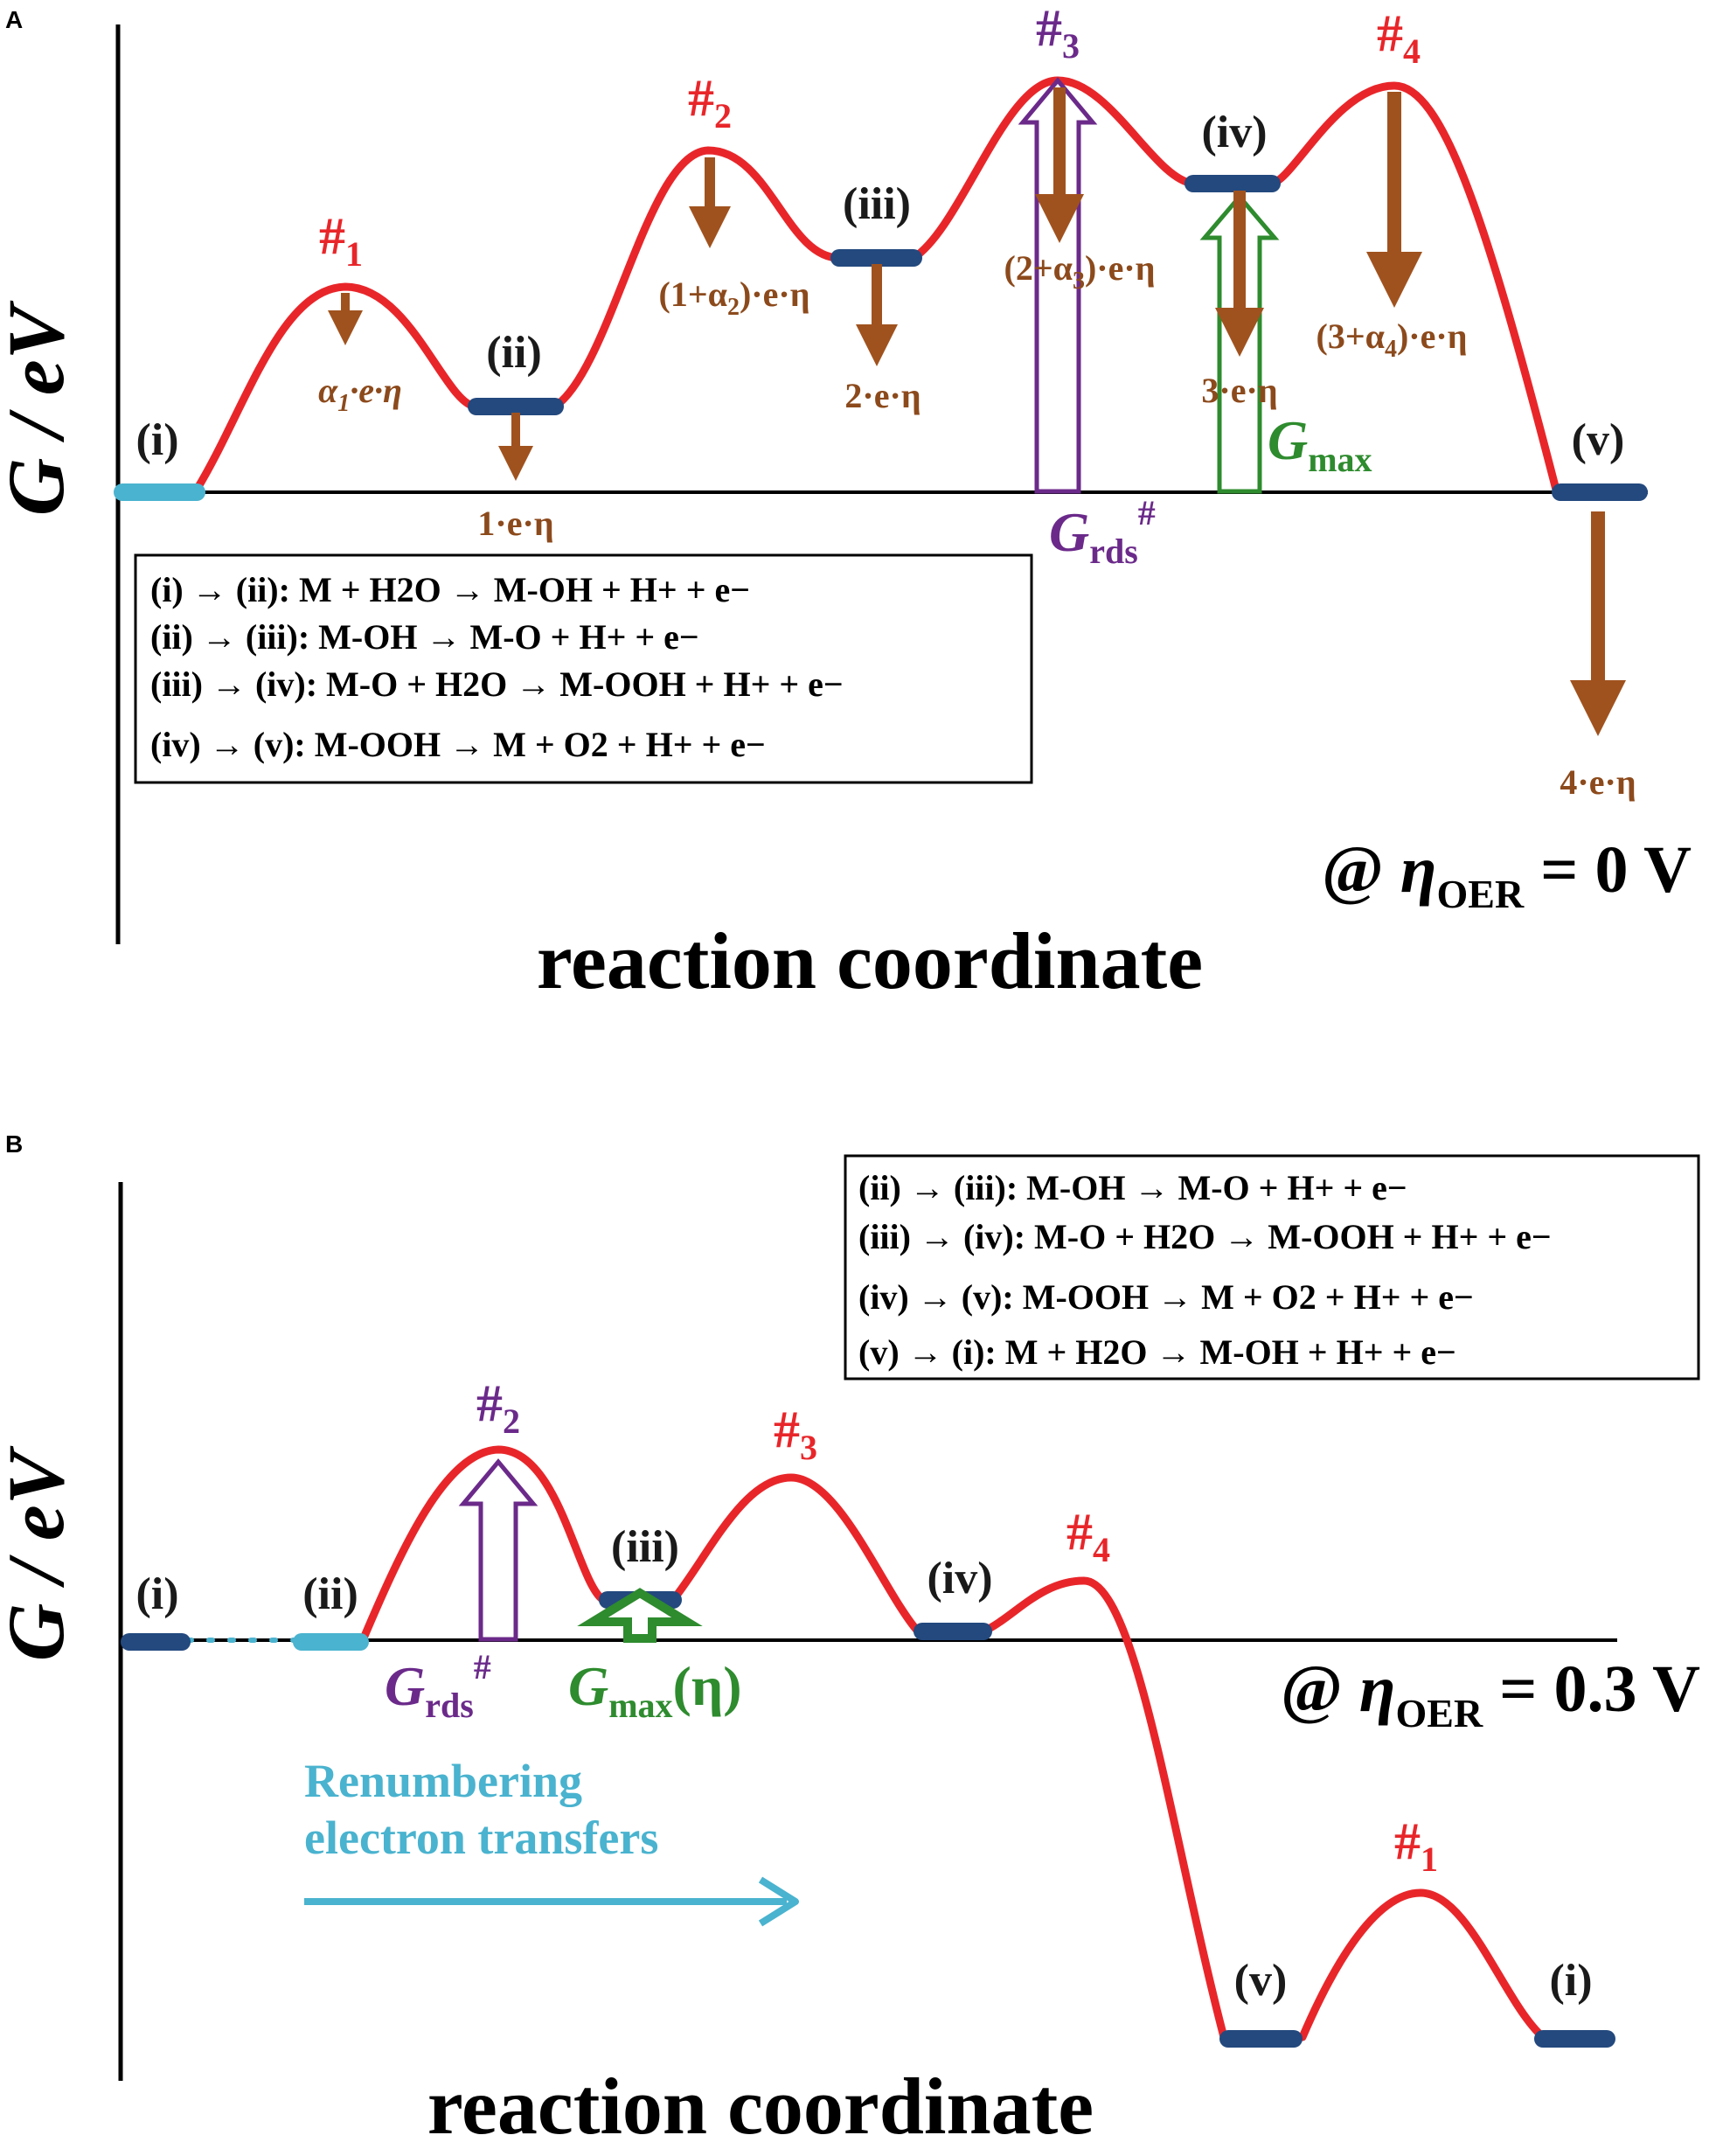  I want to click on panel-a-ts-label: #1, so click(341, 240).